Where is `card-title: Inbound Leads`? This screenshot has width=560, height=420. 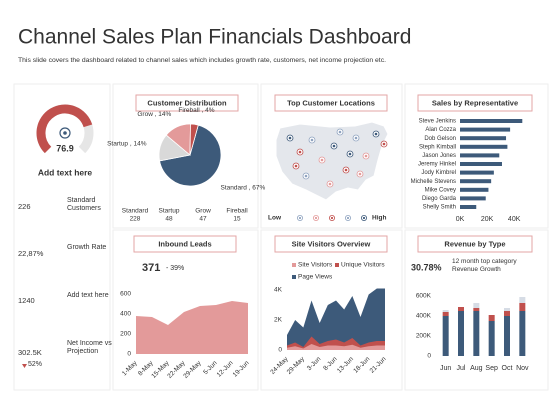 card-title: Inbound Leads is located at coordinates (184, 243).